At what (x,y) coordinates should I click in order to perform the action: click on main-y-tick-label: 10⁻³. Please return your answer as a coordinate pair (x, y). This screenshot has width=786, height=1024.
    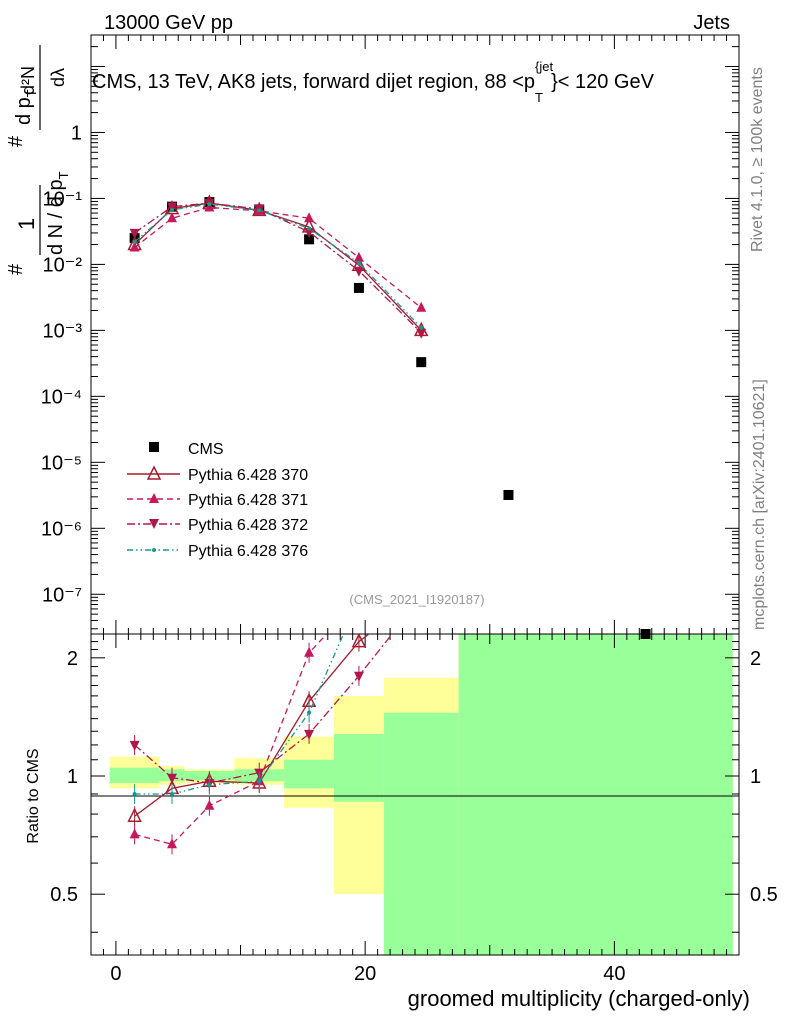
    Looking at the image, I should click on (63, 331).